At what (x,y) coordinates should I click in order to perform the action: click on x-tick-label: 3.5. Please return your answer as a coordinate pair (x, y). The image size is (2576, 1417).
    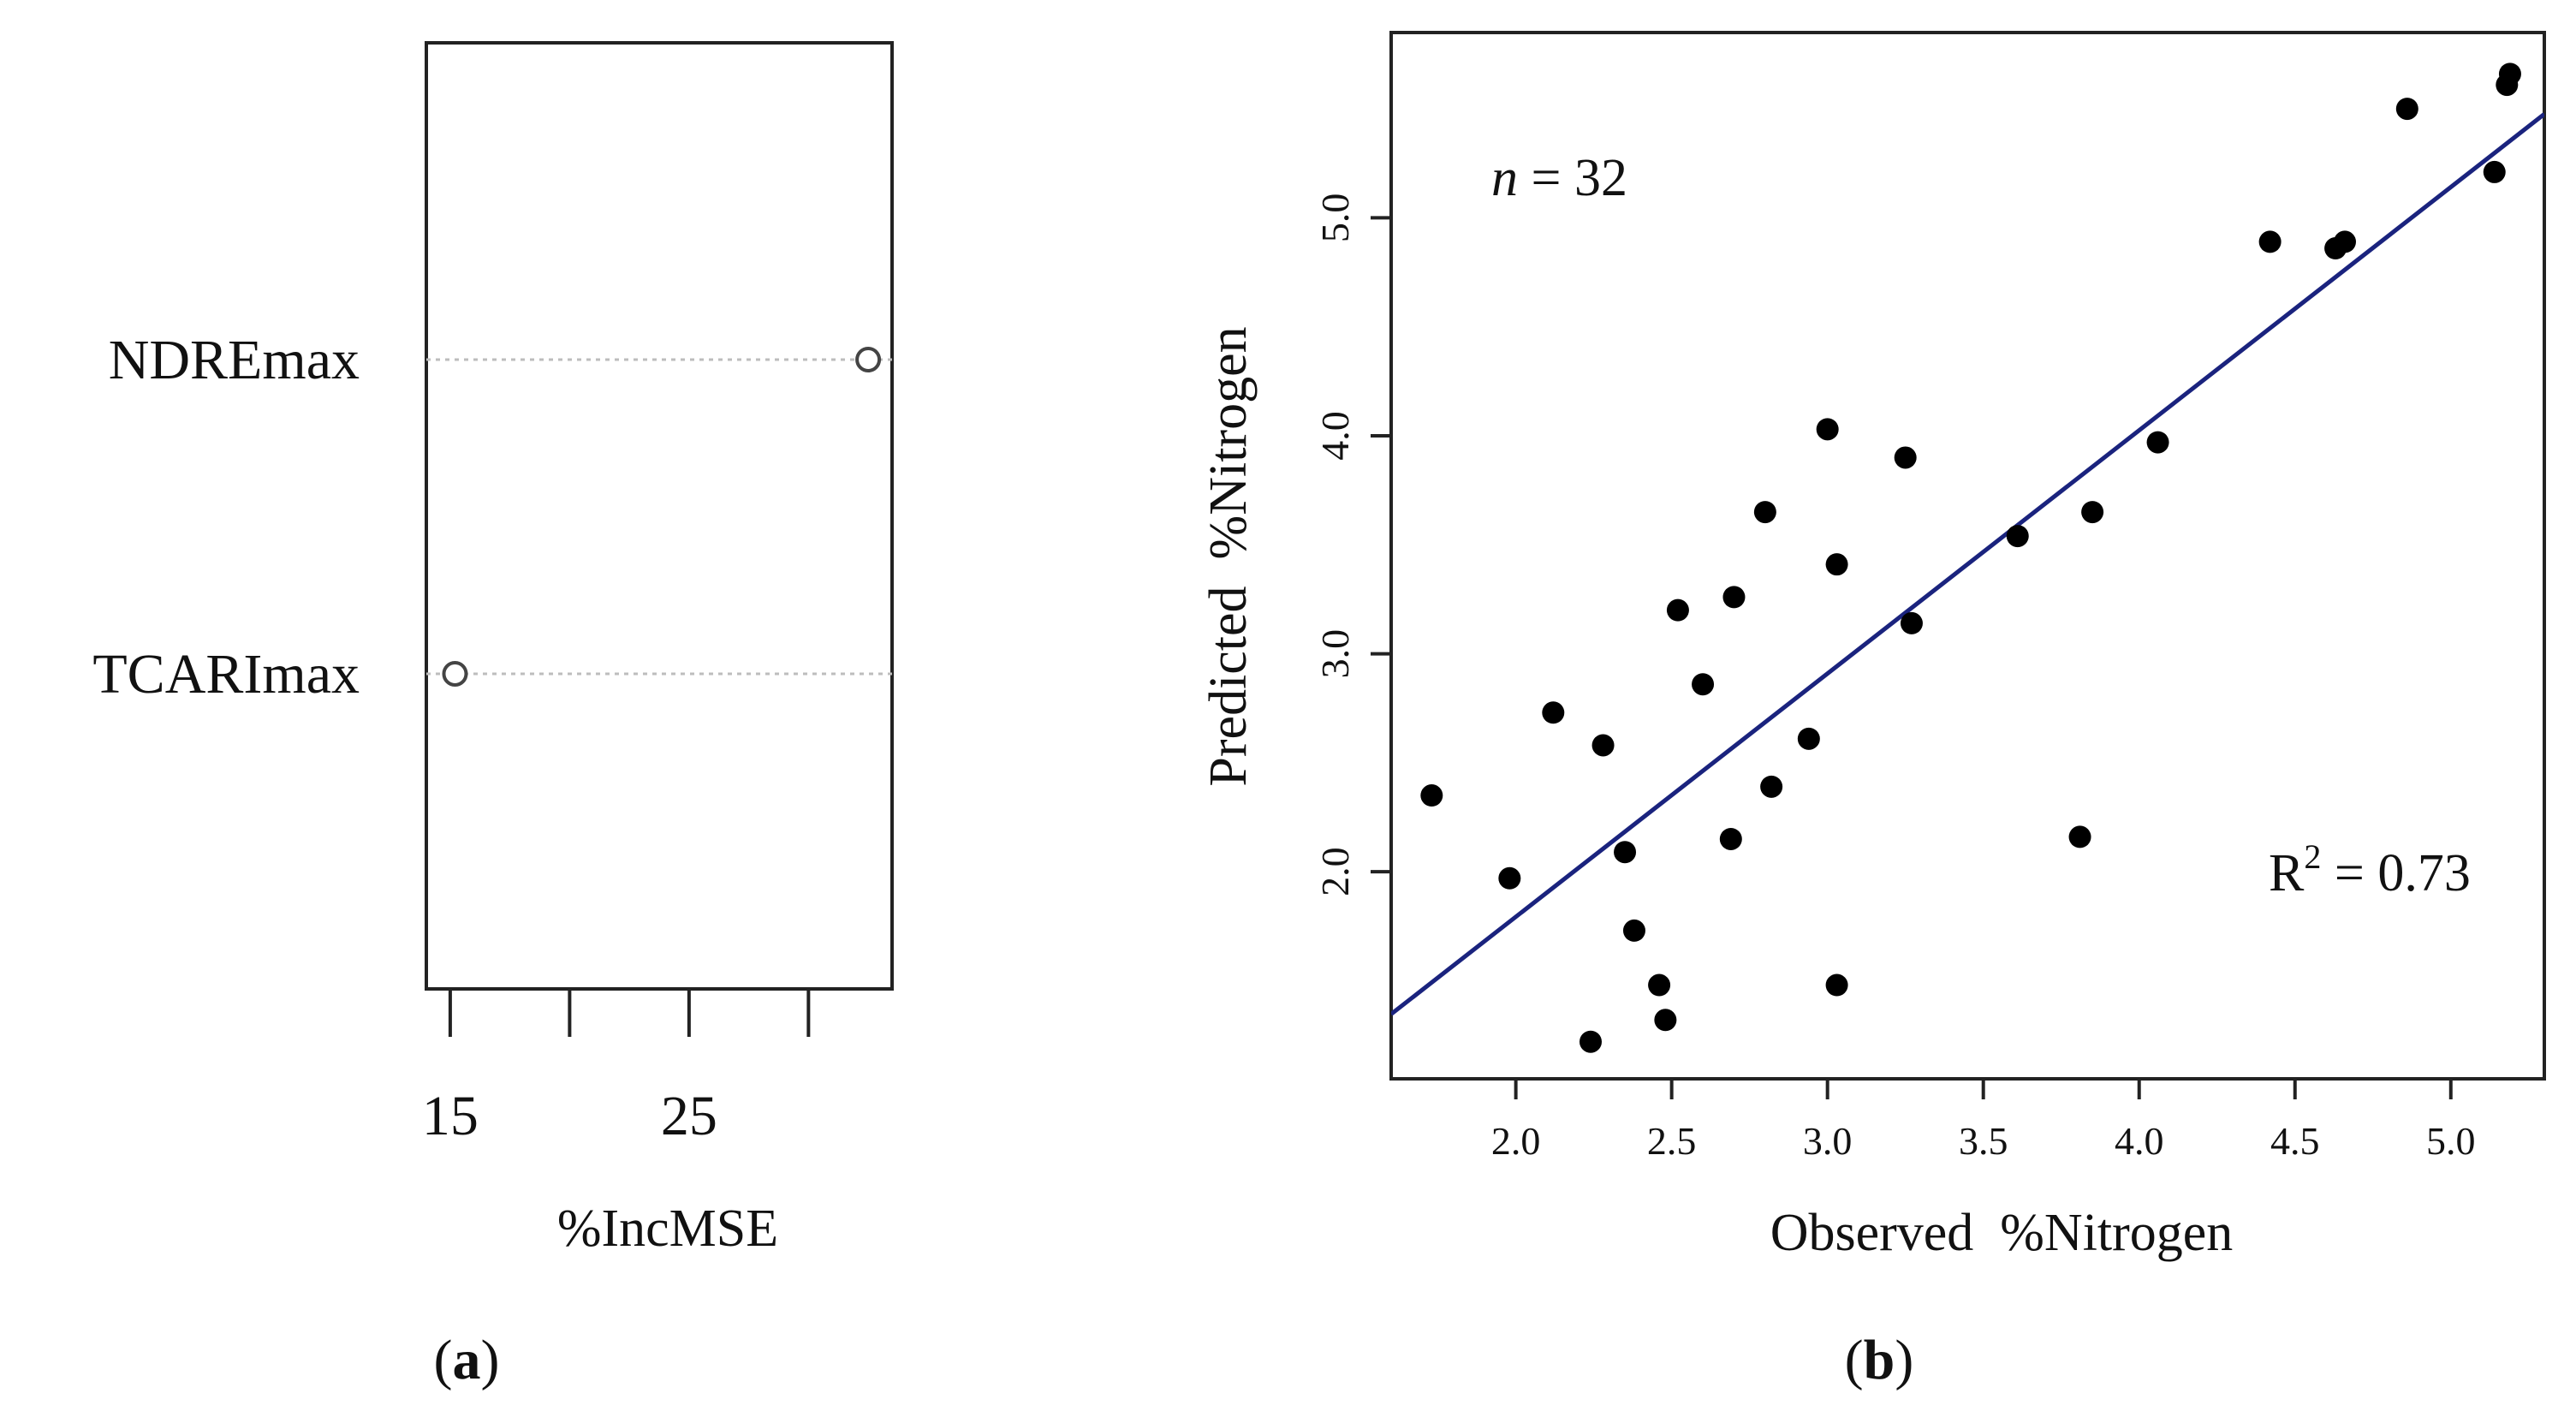
    Looking at the image, I should click on (1983, 1141).